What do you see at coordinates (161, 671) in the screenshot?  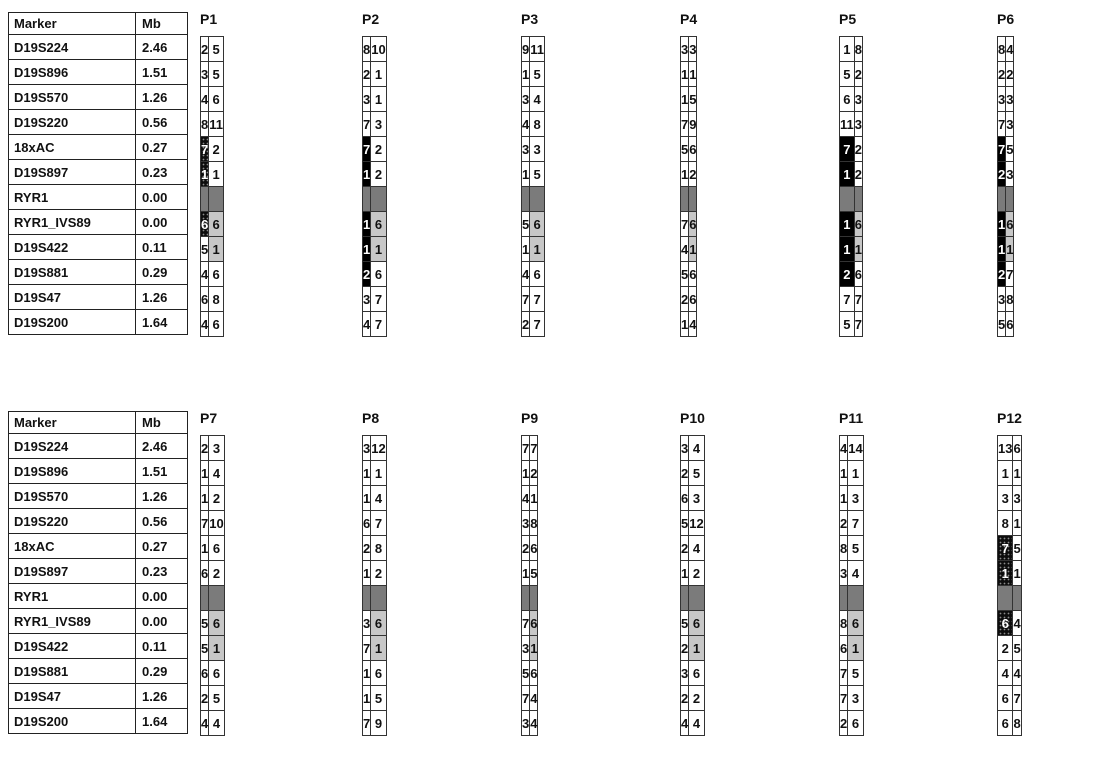 I see `marker-mb: 0.29` at bounding box center [161, 671].